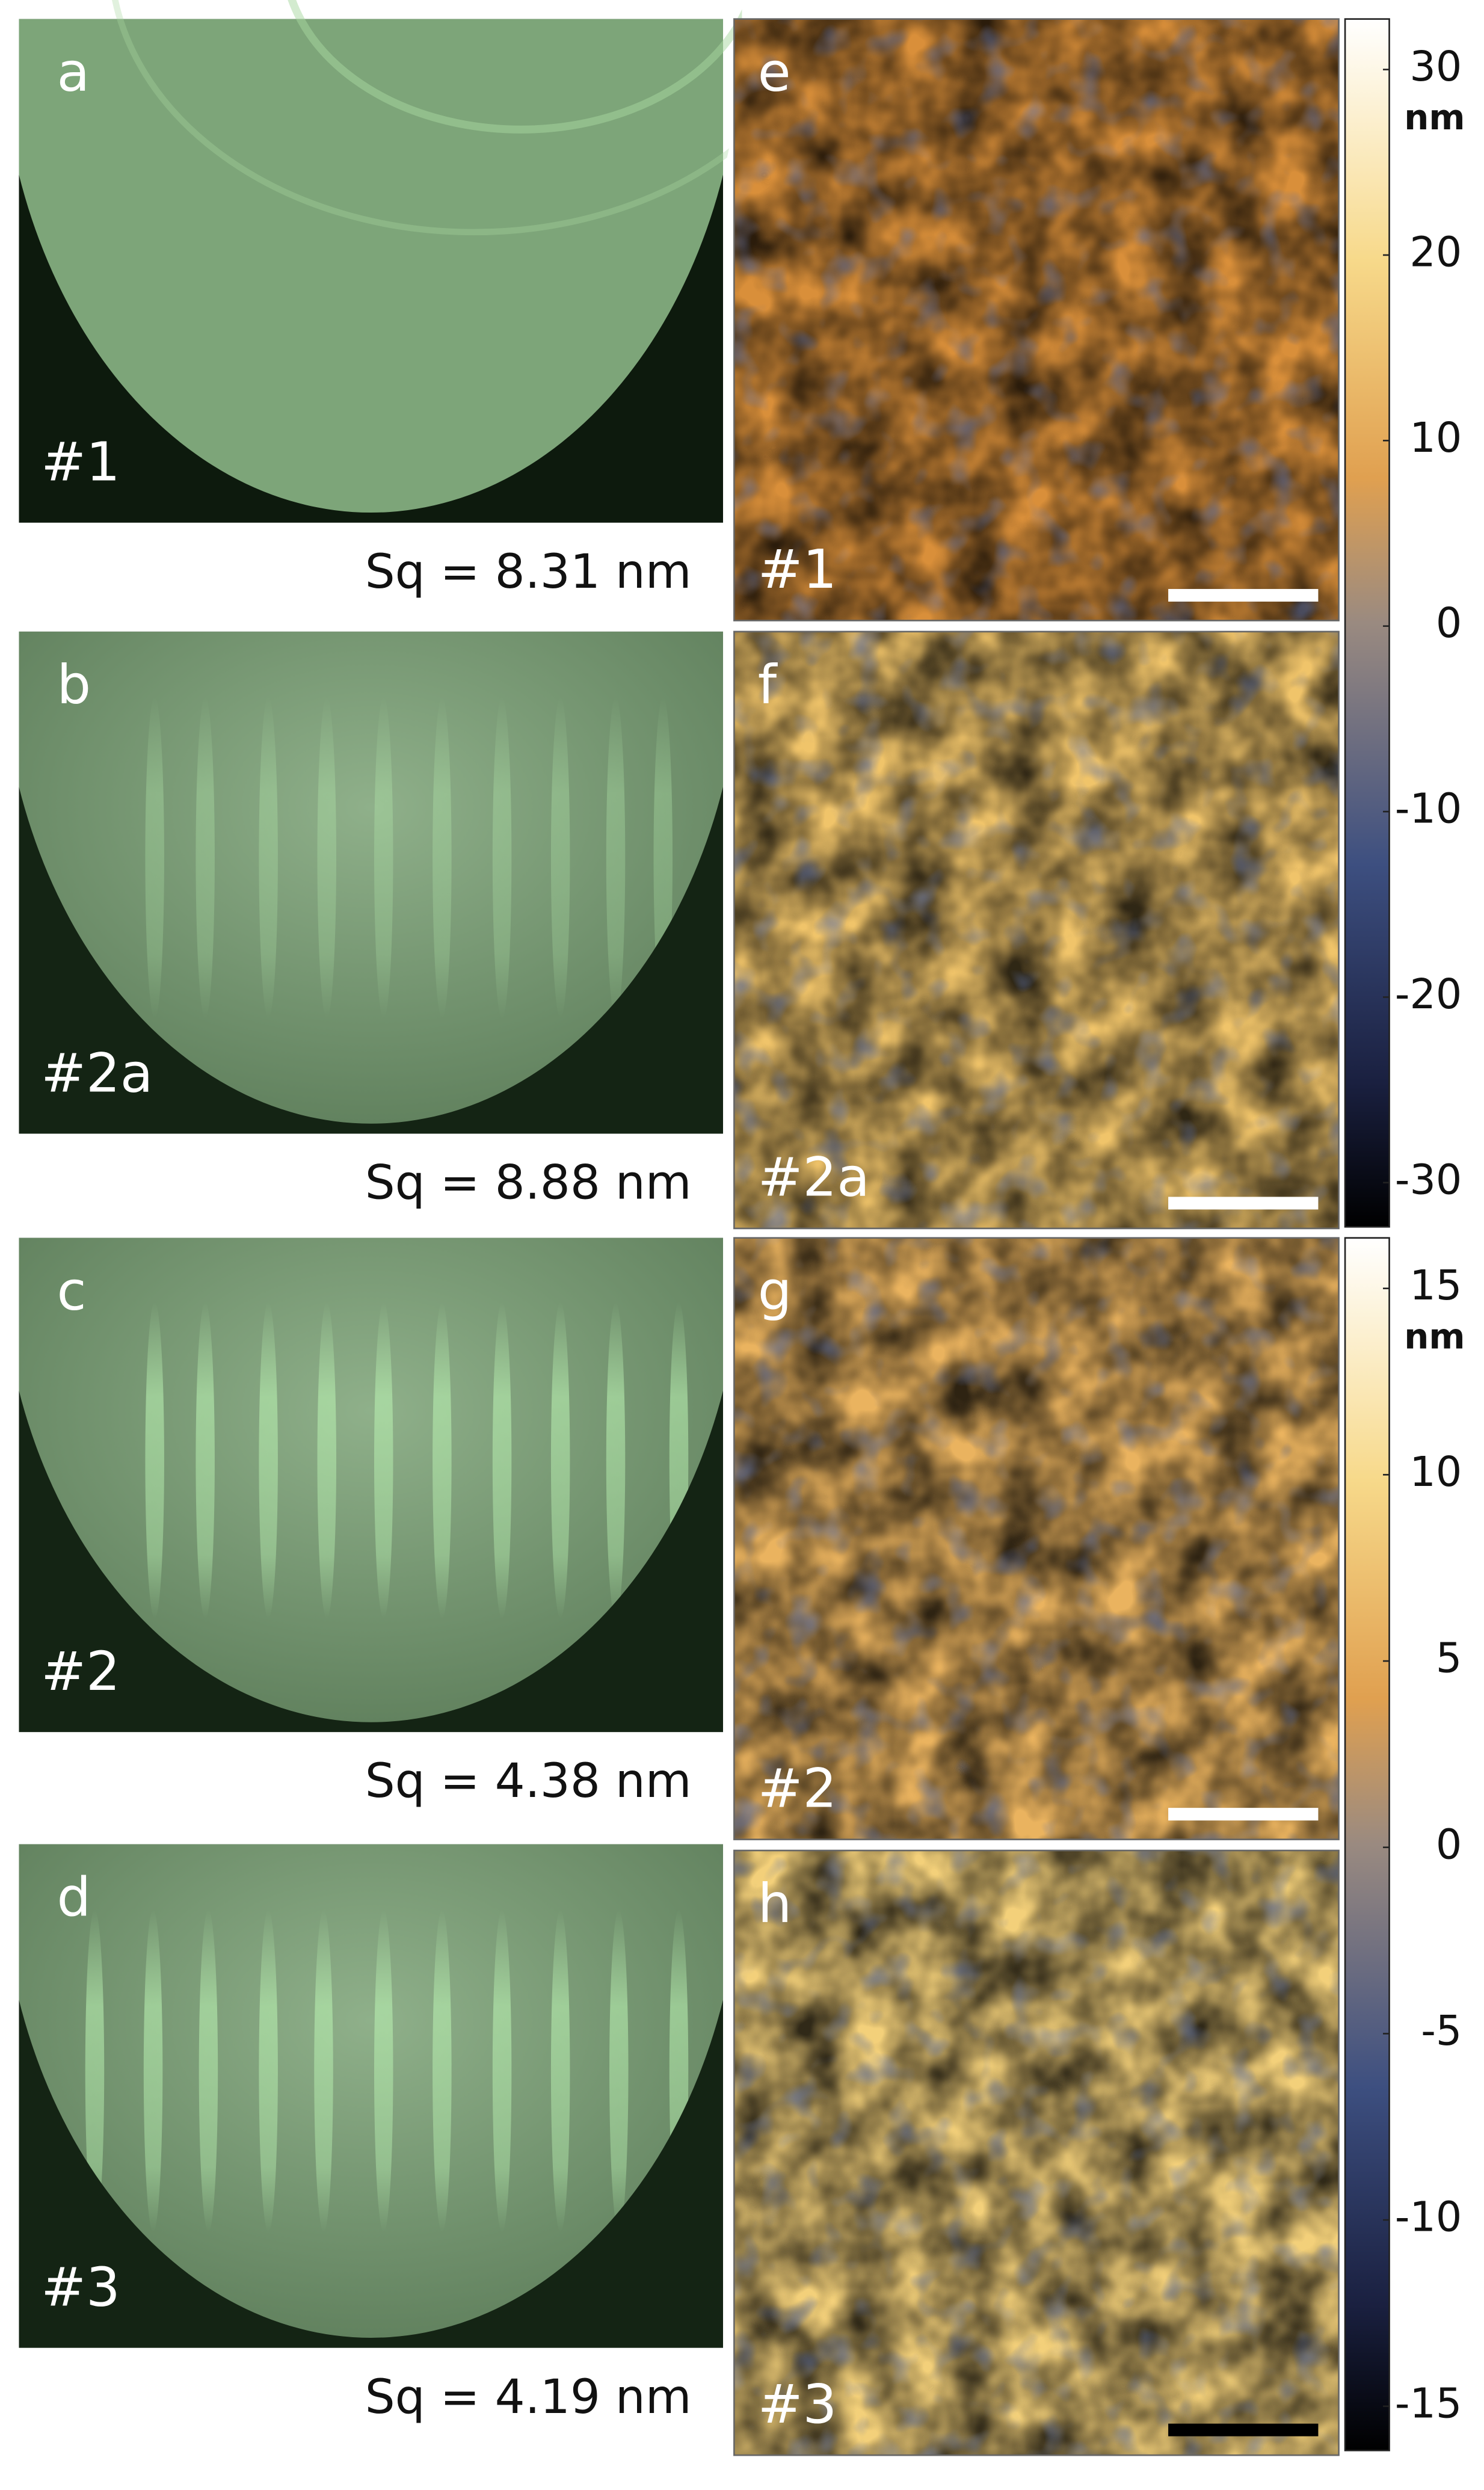  Describe the element at coordinates (1449, 1659) in the screenshot. I see `colorbar-tick-label: 5` at that location.